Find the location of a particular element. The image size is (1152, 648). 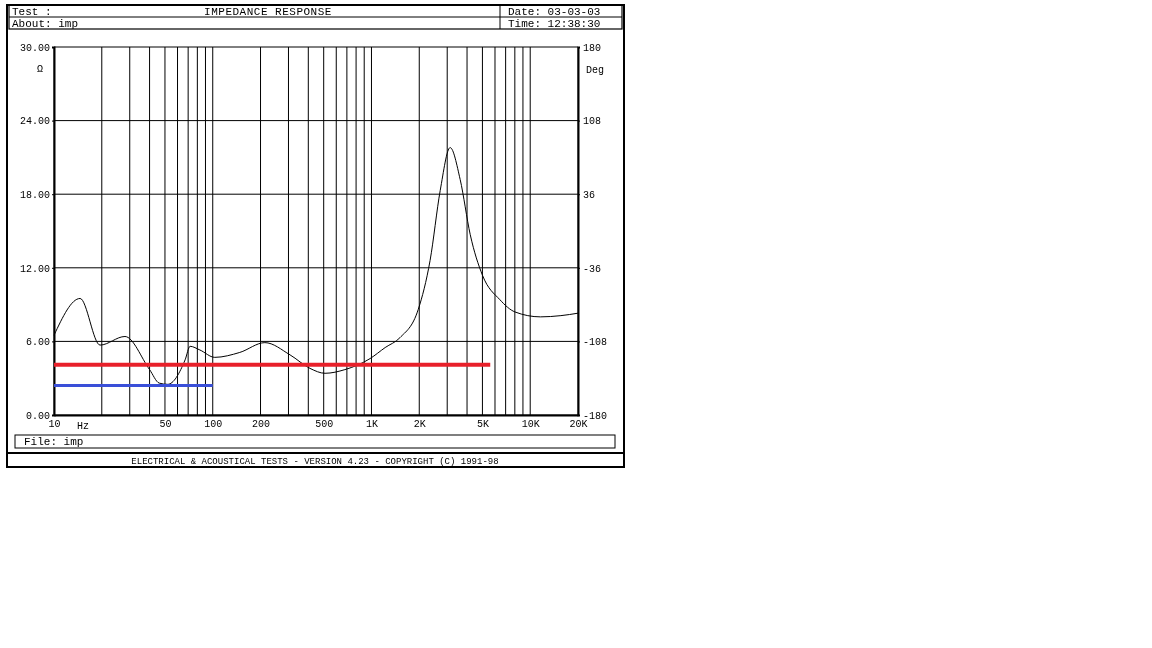

y-tick-label: 24.00 is located at coordinates (34, 122).